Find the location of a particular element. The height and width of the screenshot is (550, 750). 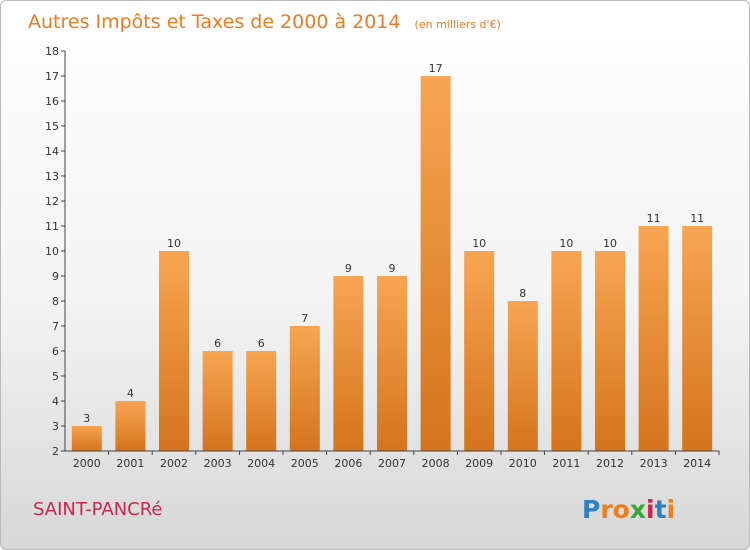

y-tick-label-17: 17 is located at coordinates (52, 76).